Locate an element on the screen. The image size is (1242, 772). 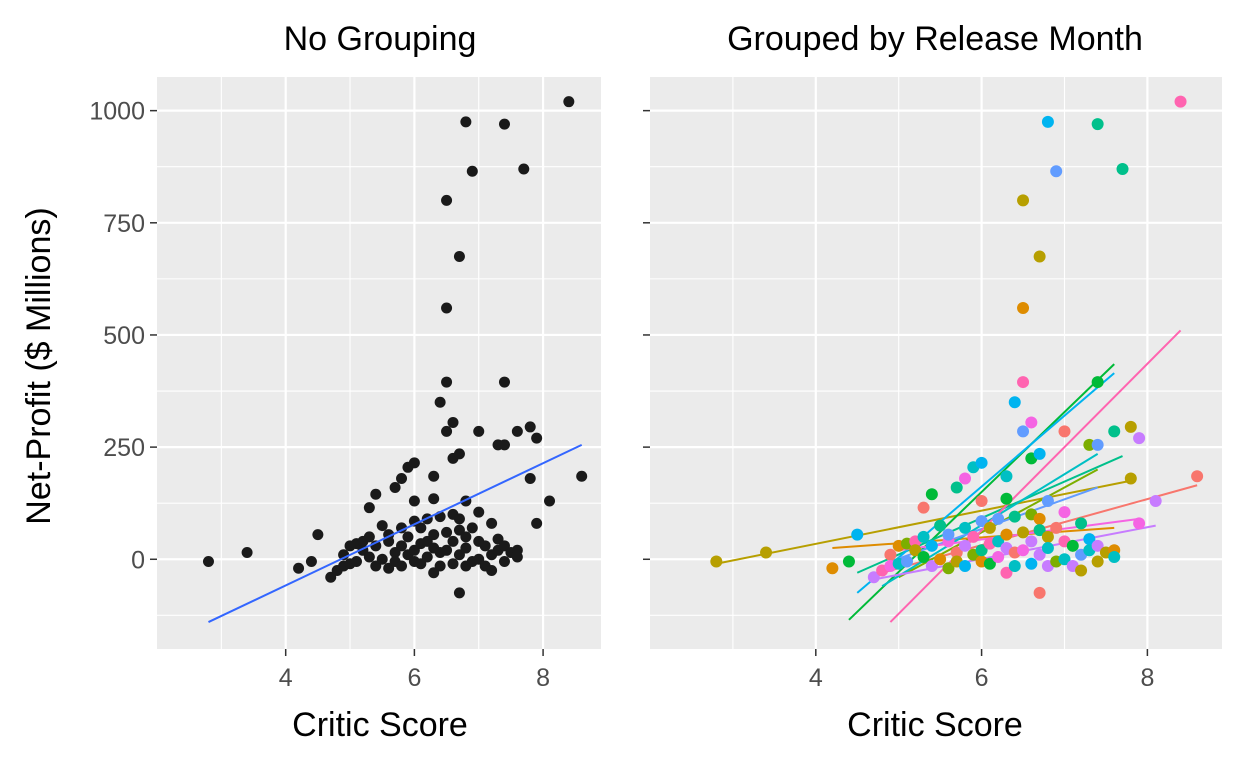
right-y-ticks is located at coordinates (646, 335).